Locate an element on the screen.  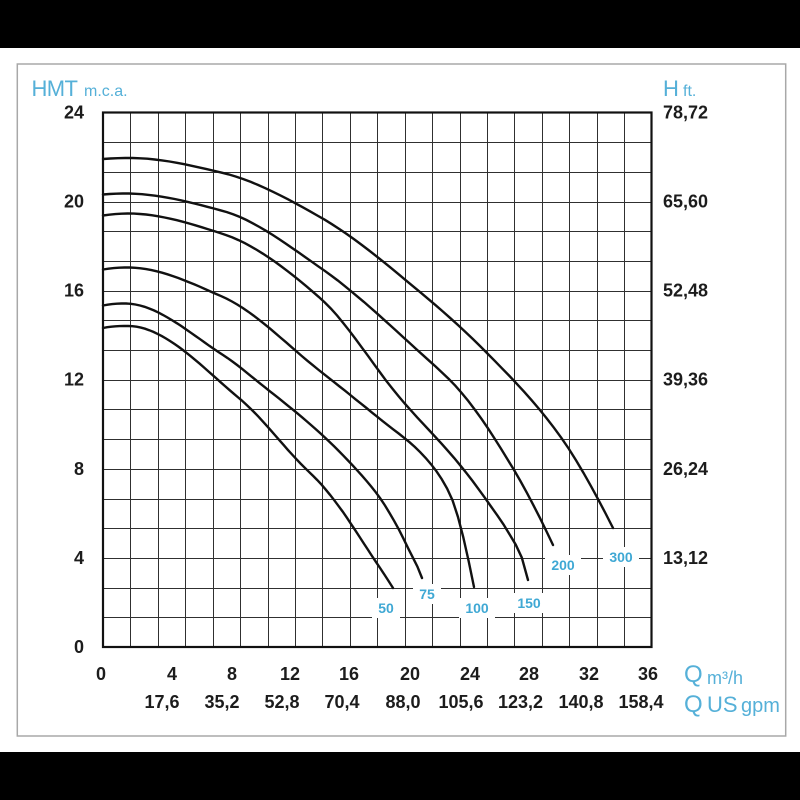
svg-text: 300 is located at coordinates (621, 557).